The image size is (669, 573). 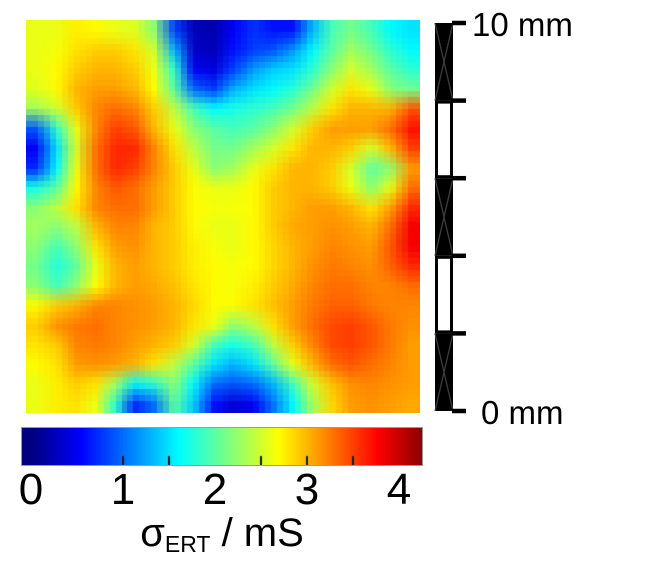 I want to click on colorbar-tick-label: 0, so click(x=31, y=489).